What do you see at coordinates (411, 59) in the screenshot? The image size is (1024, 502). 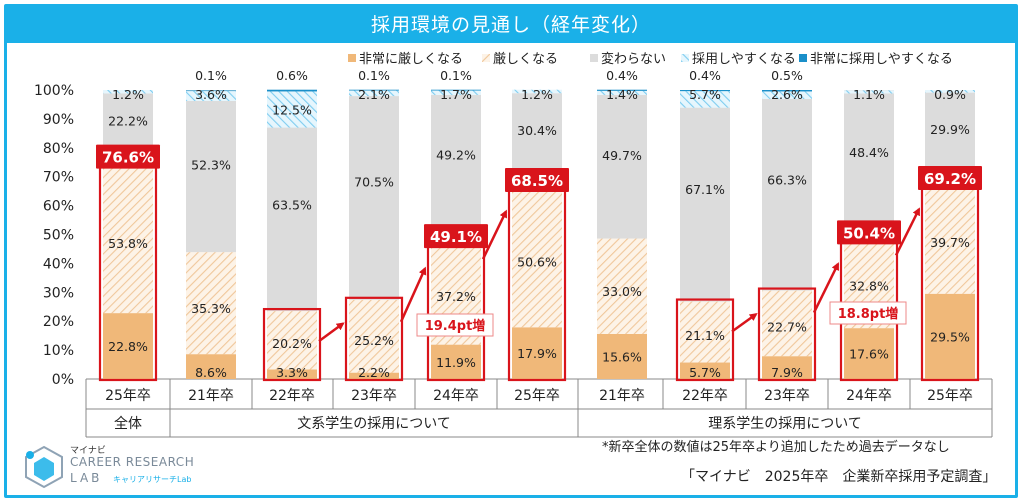 I see `legend-label: 非常に厳しくなる` at bounding box center [411, 59].